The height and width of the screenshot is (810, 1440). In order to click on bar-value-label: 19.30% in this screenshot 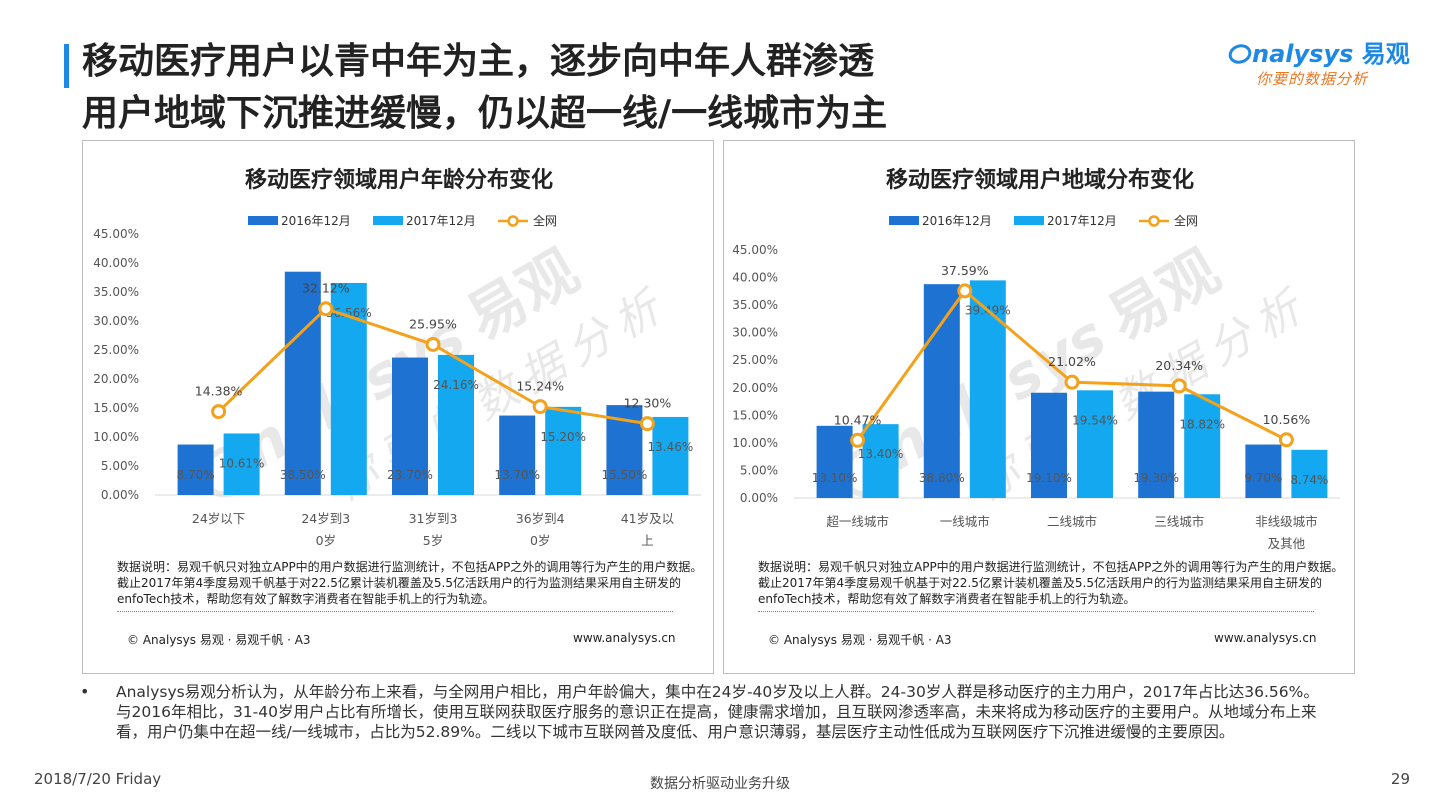, I will do `click(1156, 478)`.